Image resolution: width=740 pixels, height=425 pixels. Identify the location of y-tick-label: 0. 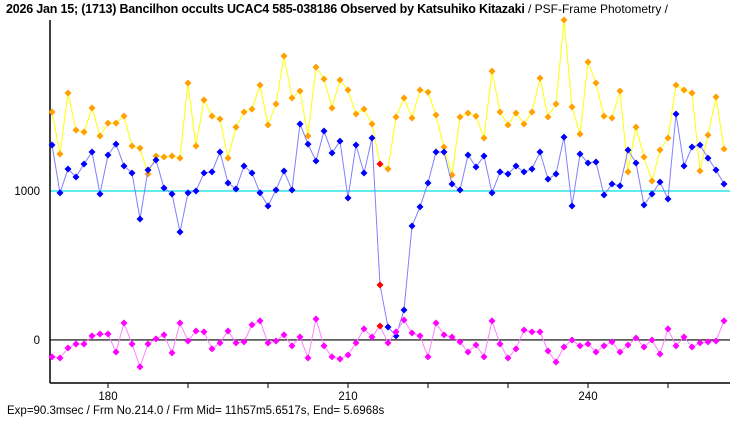
(37, 341).